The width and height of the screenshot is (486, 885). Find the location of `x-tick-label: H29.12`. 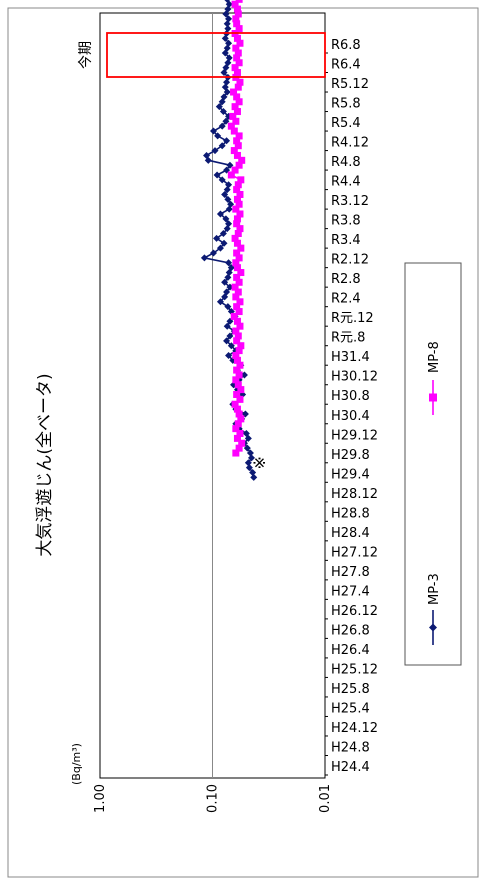

x-tick-label: H29.12 is located at coordinates (354, 435).